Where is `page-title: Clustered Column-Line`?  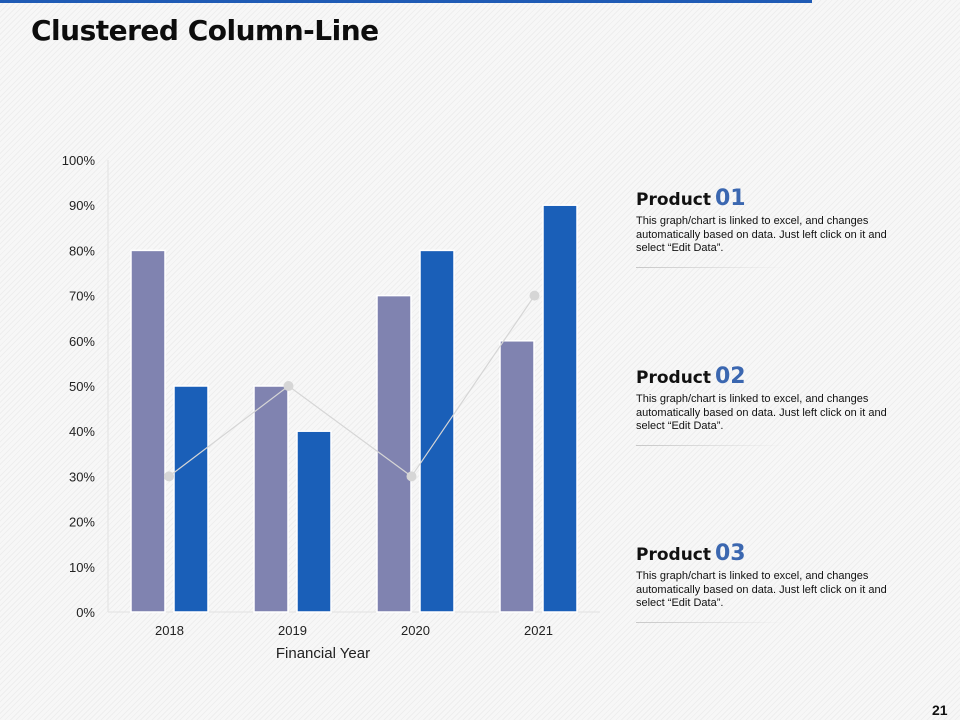 page-title: Clustered Column-Line is located at coordinates (205, 30).